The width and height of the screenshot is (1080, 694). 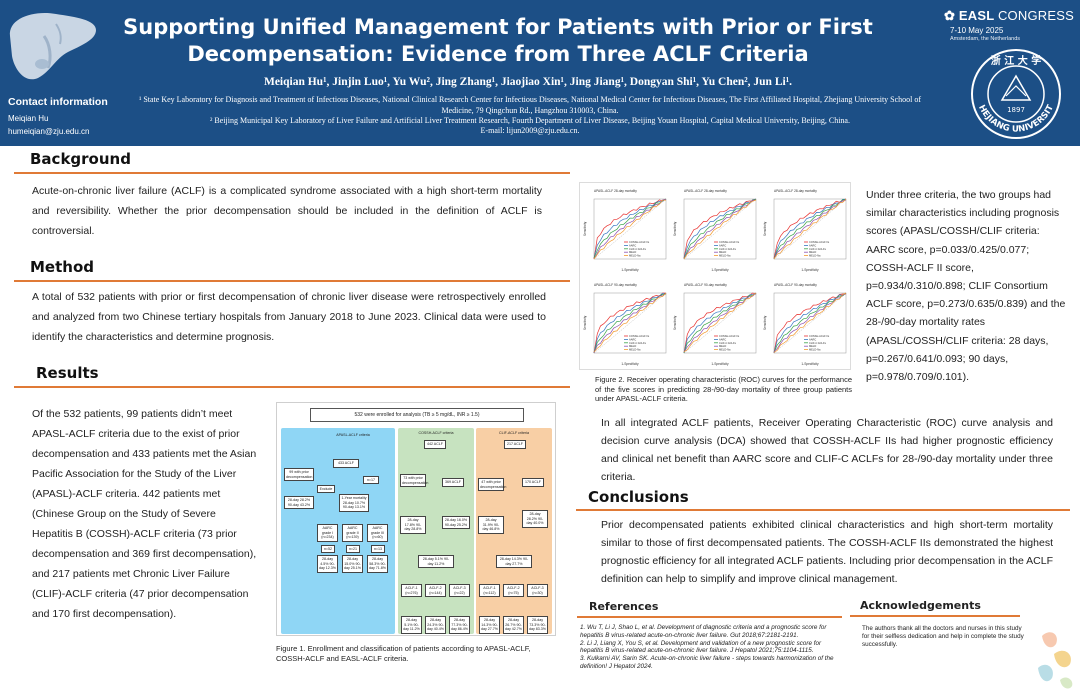 I want to click on easl-flower-icon: ✿, so click(x=950, y=15).